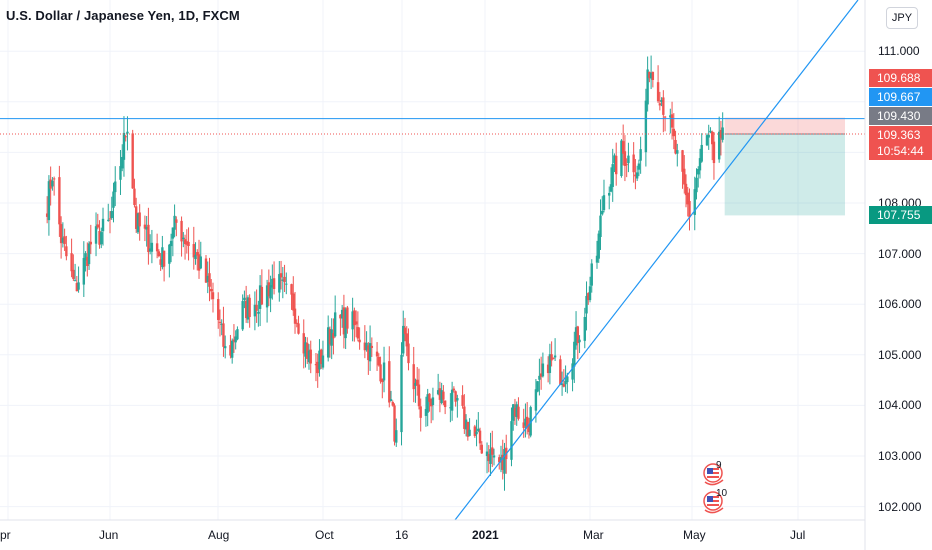  I want to click on flag-us-icon, so click(713, 474).